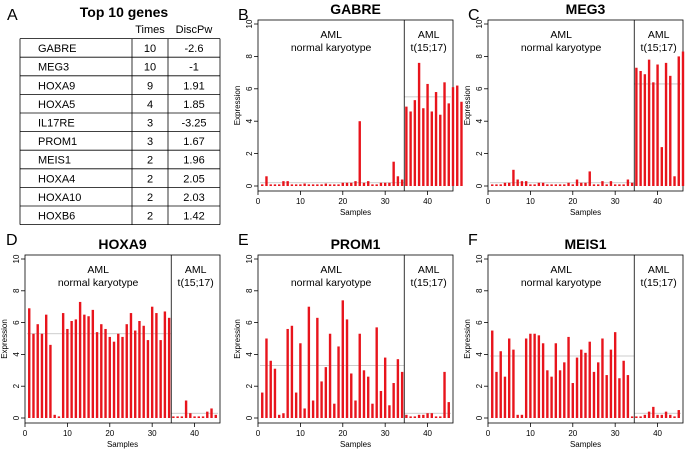 The image size is (685, 452). What do you see at coordinates (249, 258) in the screenshot?
I see `y-tick-label: 10` at bounding box center [249, 258].